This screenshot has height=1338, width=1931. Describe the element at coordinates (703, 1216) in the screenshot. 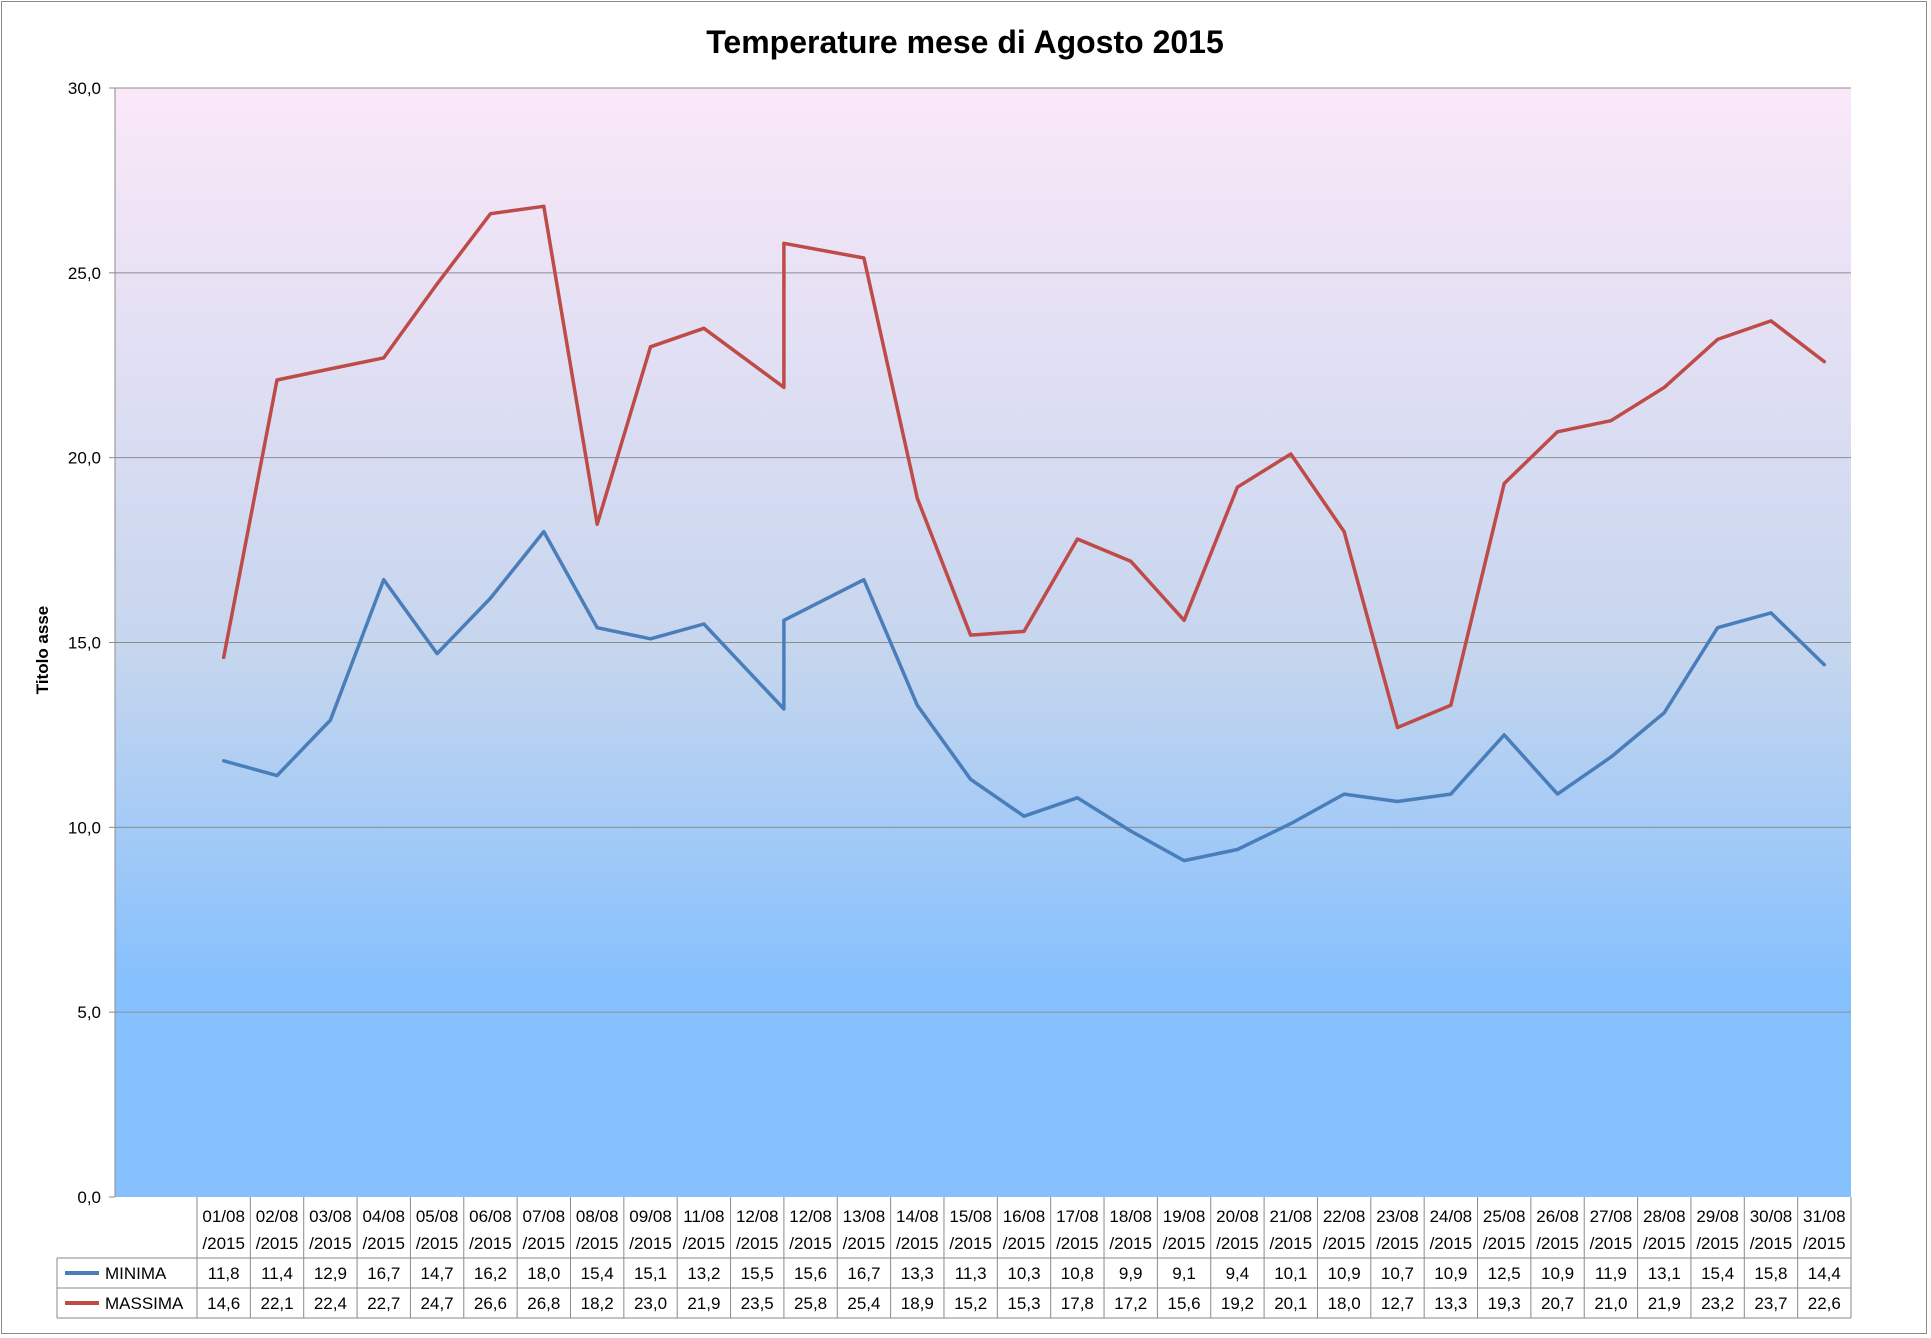

I see `x-category-label: 11/08` at that location.